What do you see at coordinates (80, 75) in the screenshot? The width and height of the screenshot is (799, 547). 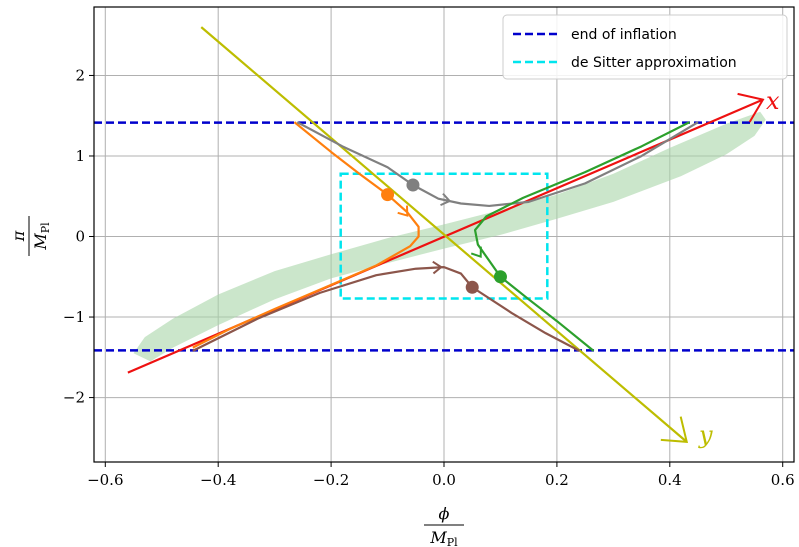 I see `y-tick-label: 2` at bounding box center [80, 75].